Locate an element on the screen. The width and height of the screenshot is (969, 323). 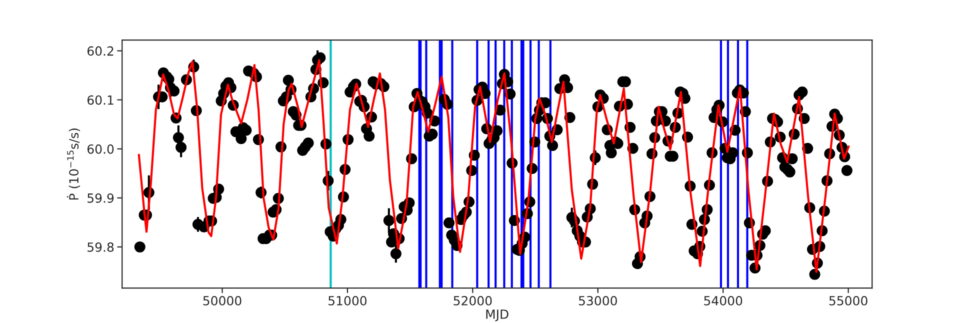
x-axis-title: MJD is located at coordinates (497, 316).